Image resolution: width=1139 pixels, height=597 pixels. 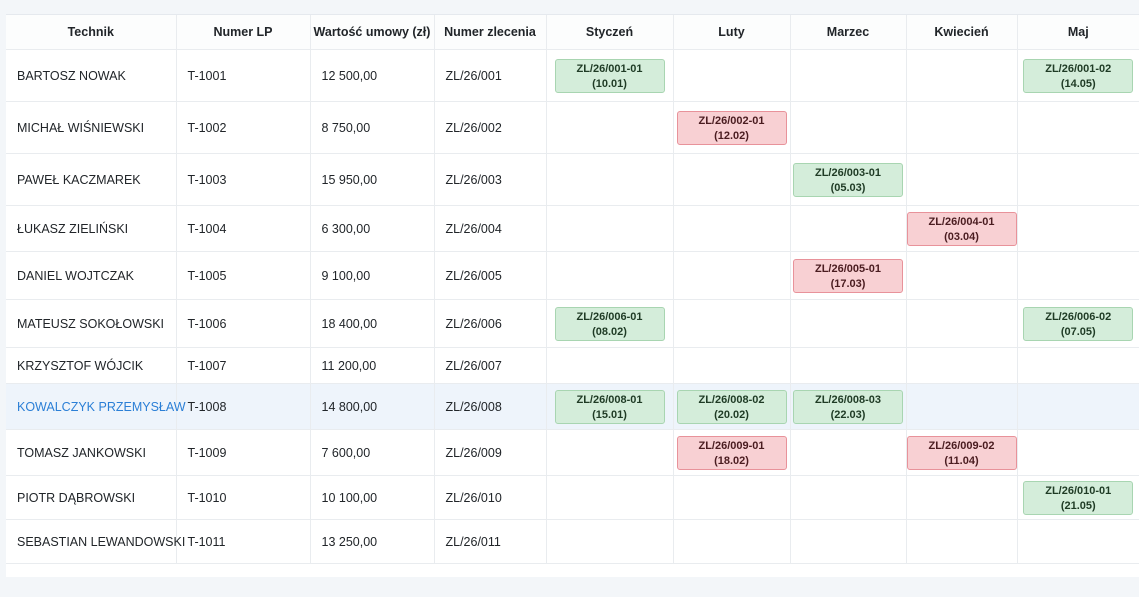 I want to click on order-chip: ZL/26/004-01 (03.04), so click(x=961, y=228).